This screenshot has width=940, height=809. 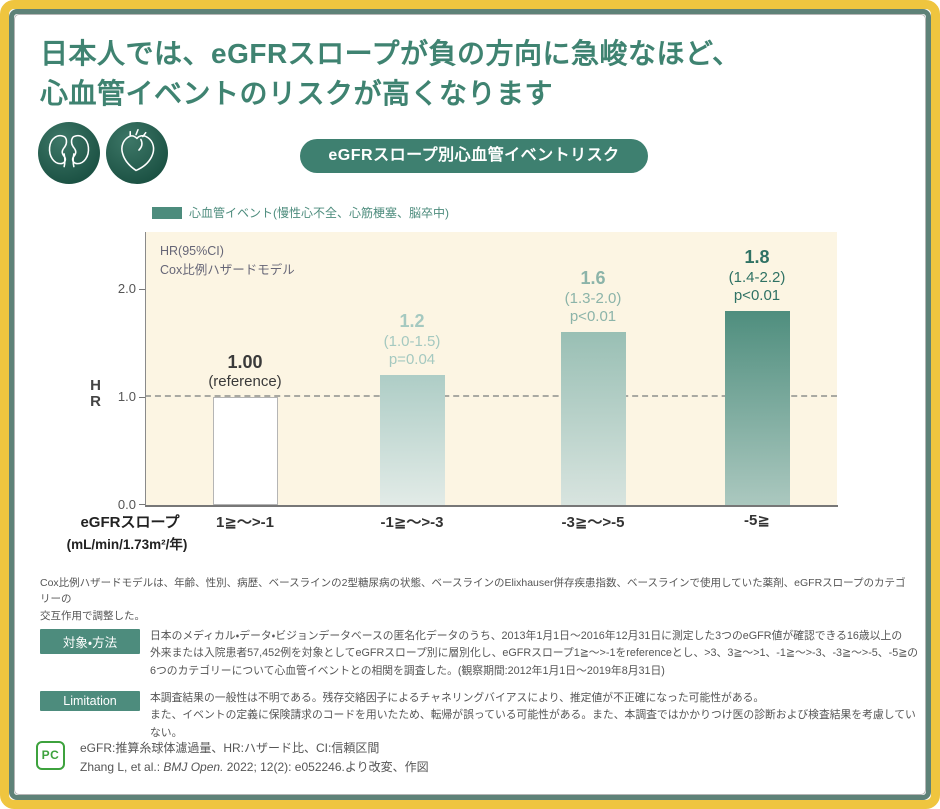 I want to click on pc-logo: PC, so click(x=50, y=755).